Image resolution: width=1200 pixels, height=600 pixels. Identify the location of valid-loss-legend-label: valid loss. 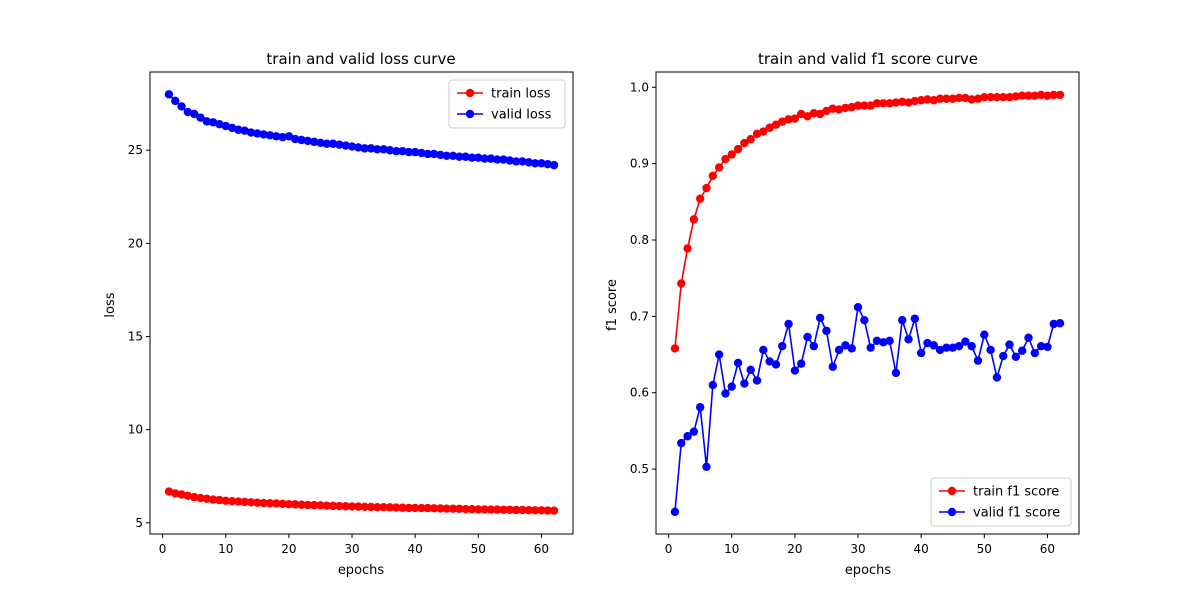
(521, 115).